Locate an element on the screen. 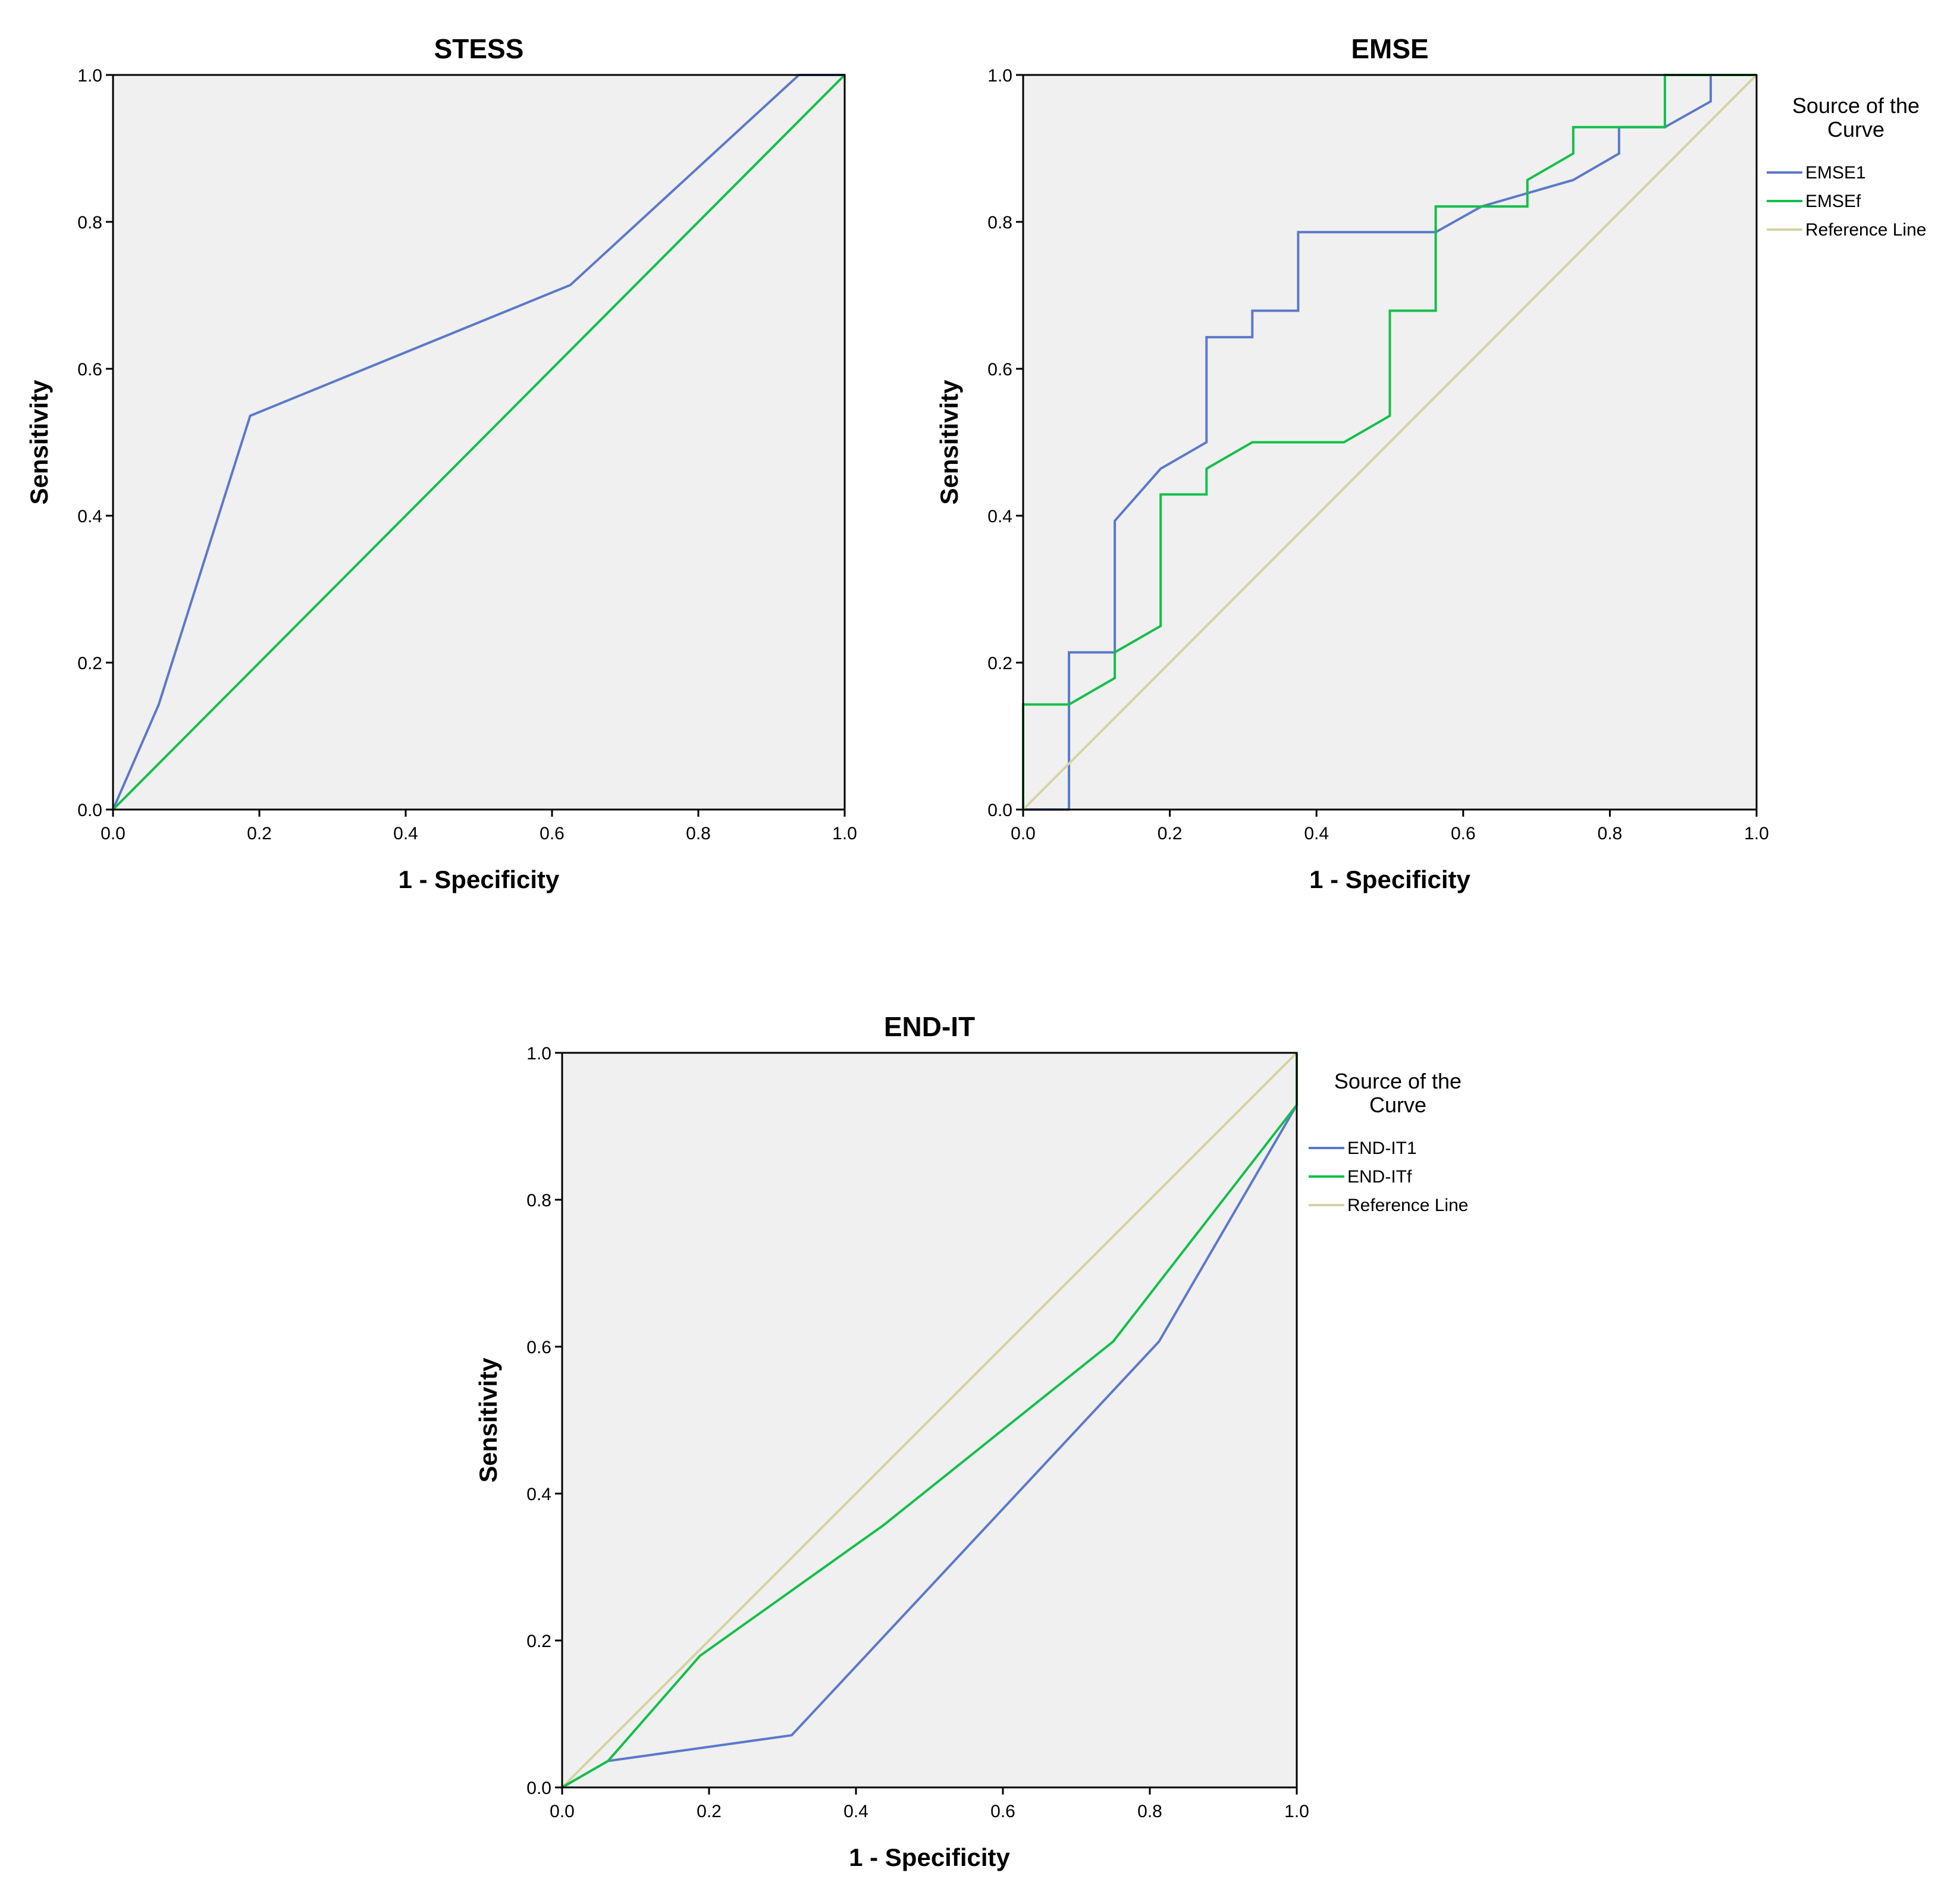 This screenshot has height=1882, width=1960. chart-title: STESS is located at coordinates (479, 49).